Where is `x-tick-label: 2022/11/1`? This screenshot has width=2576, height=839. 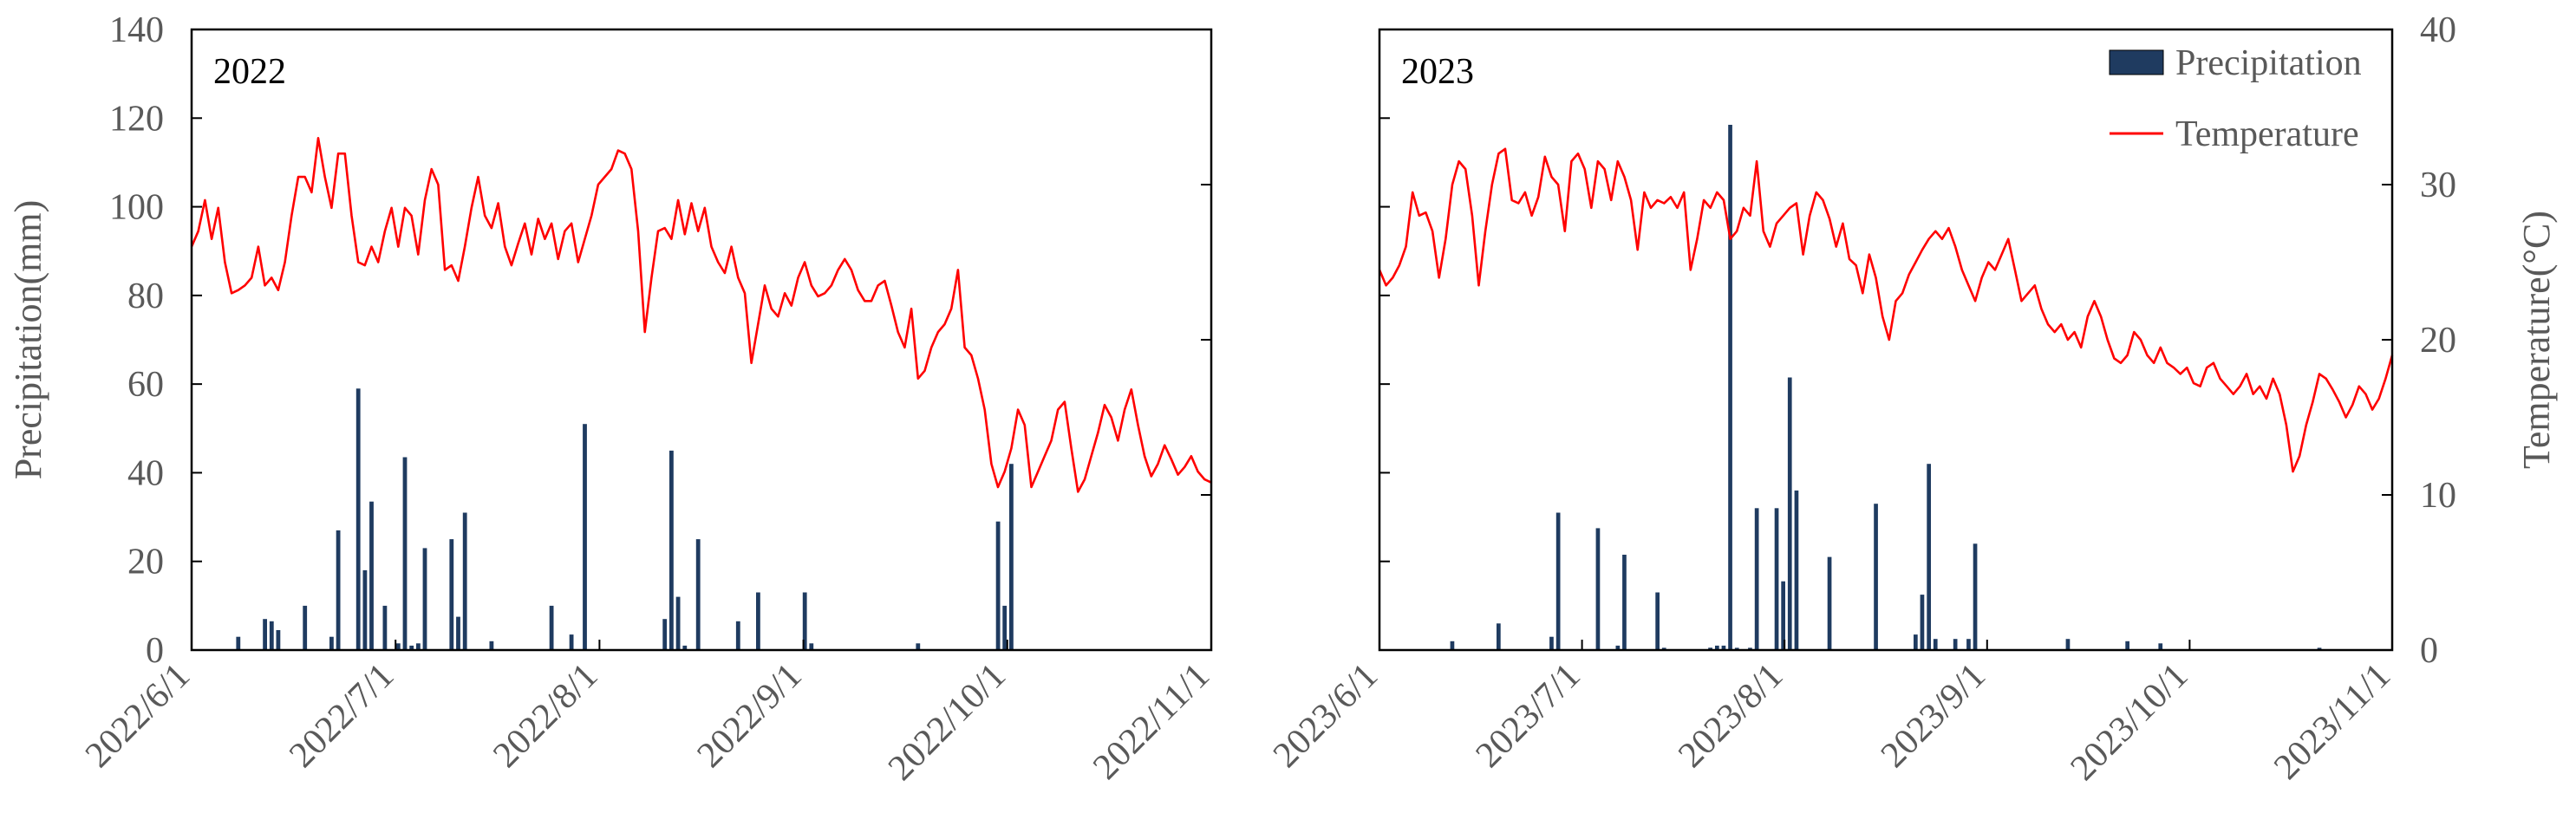
x-tick-label: 2022/11/1 is located at coordinates (1152, 722).